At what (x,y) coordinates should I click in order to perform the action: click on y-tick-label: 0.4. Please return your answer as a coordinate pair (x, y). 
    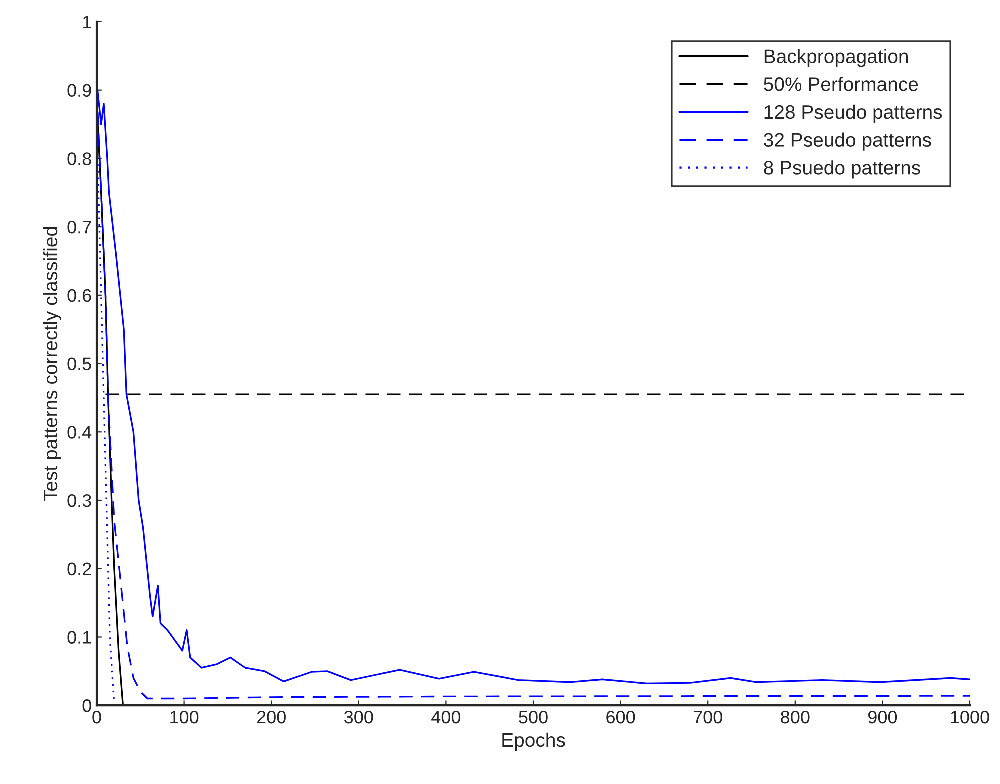
    Looking at the image, I should click on (80, 432).